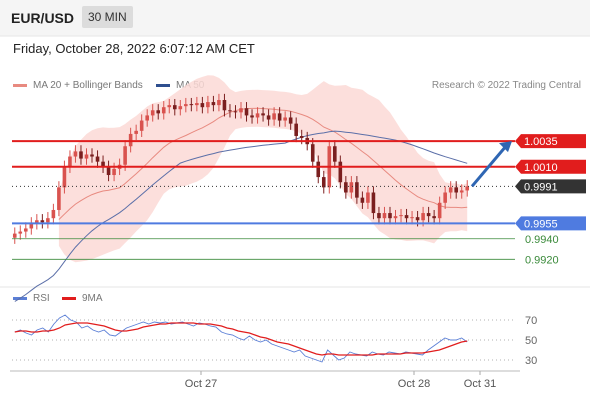 The width and height of the screenshot is (590, 400). I want to click on rsi-label: RSI, so click(41, 298).